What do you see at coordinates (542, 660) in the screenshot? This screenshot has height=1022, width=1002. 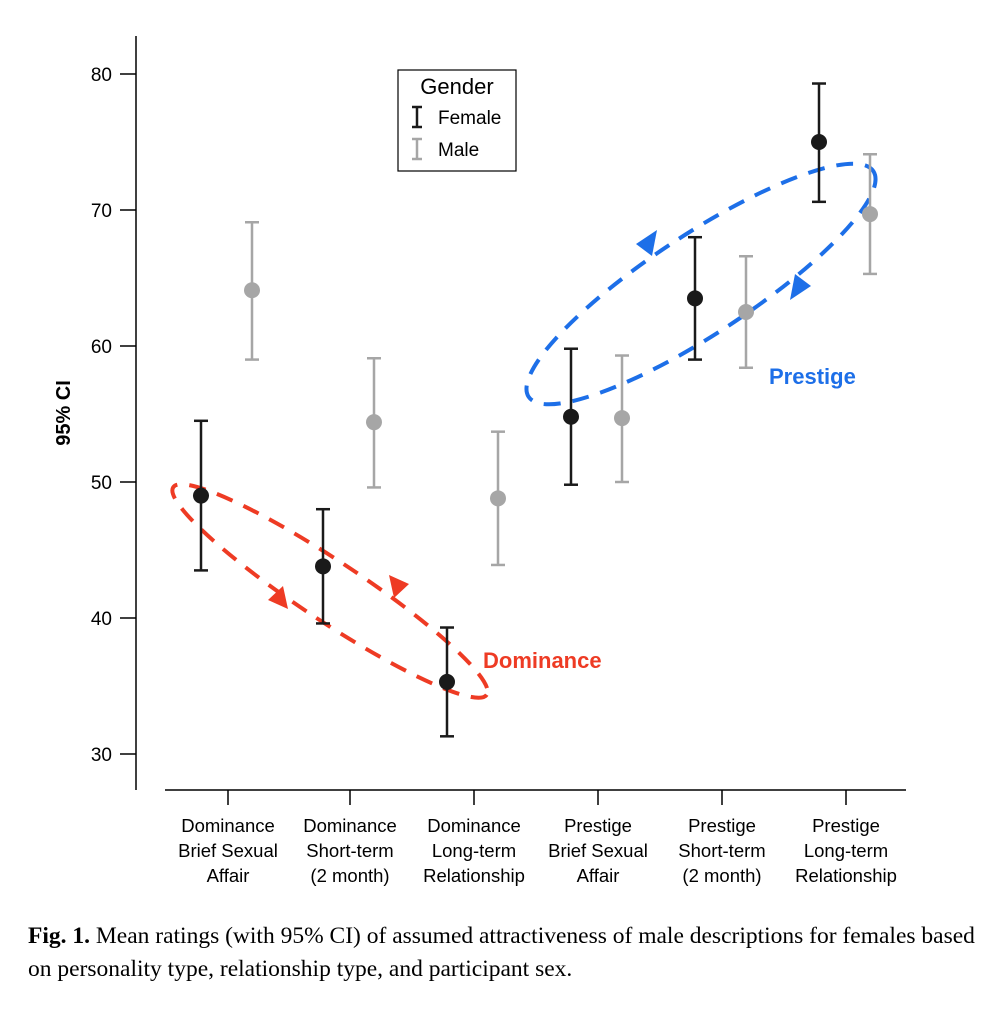 I see `dominance-label: Dominance` at bounding box center [542, 660].